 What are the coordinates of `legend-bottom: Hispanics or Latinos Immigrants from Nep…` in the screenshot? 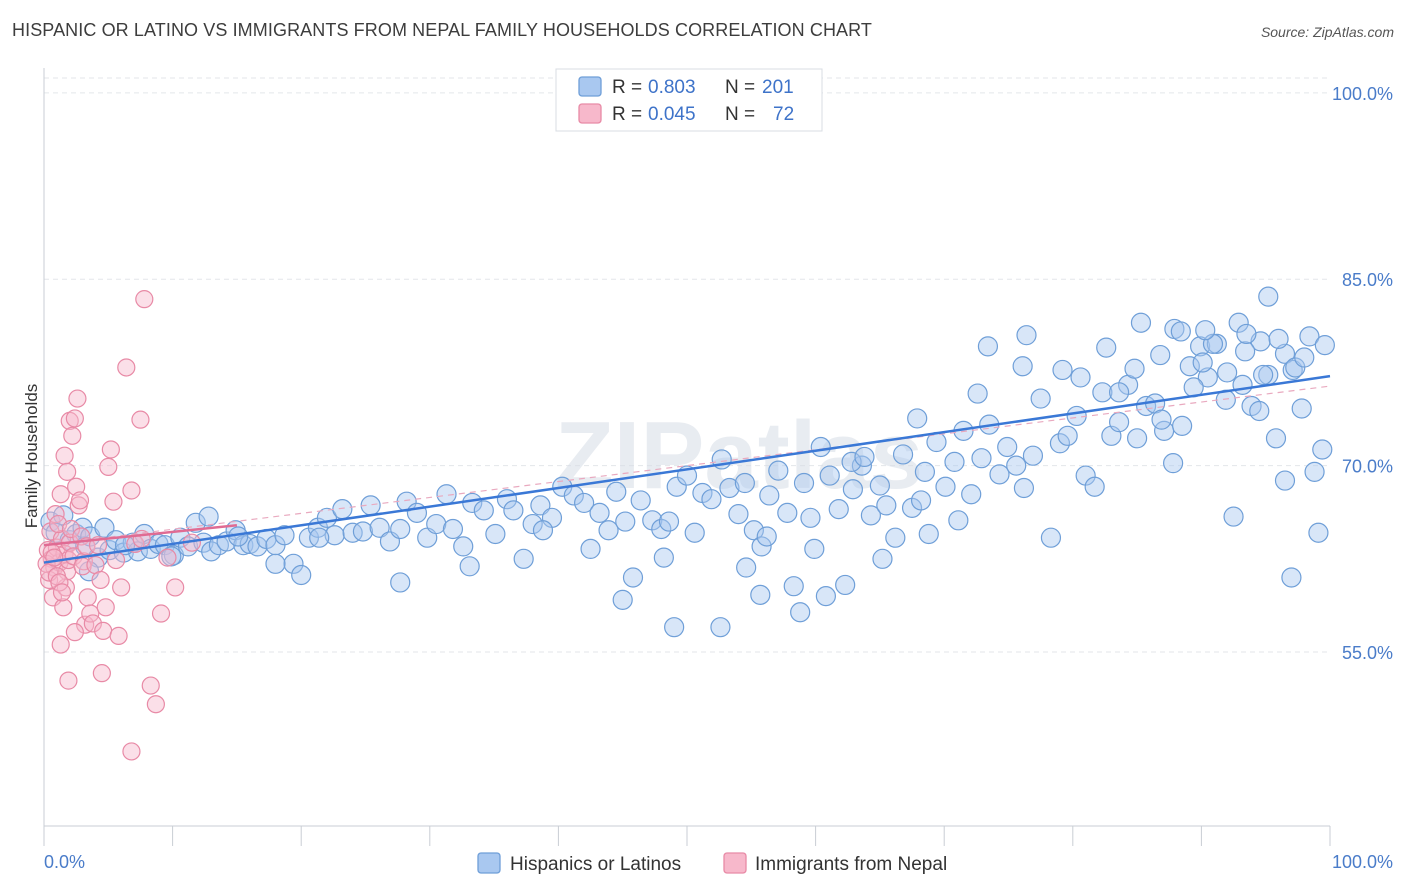 It's located at (712, 863).